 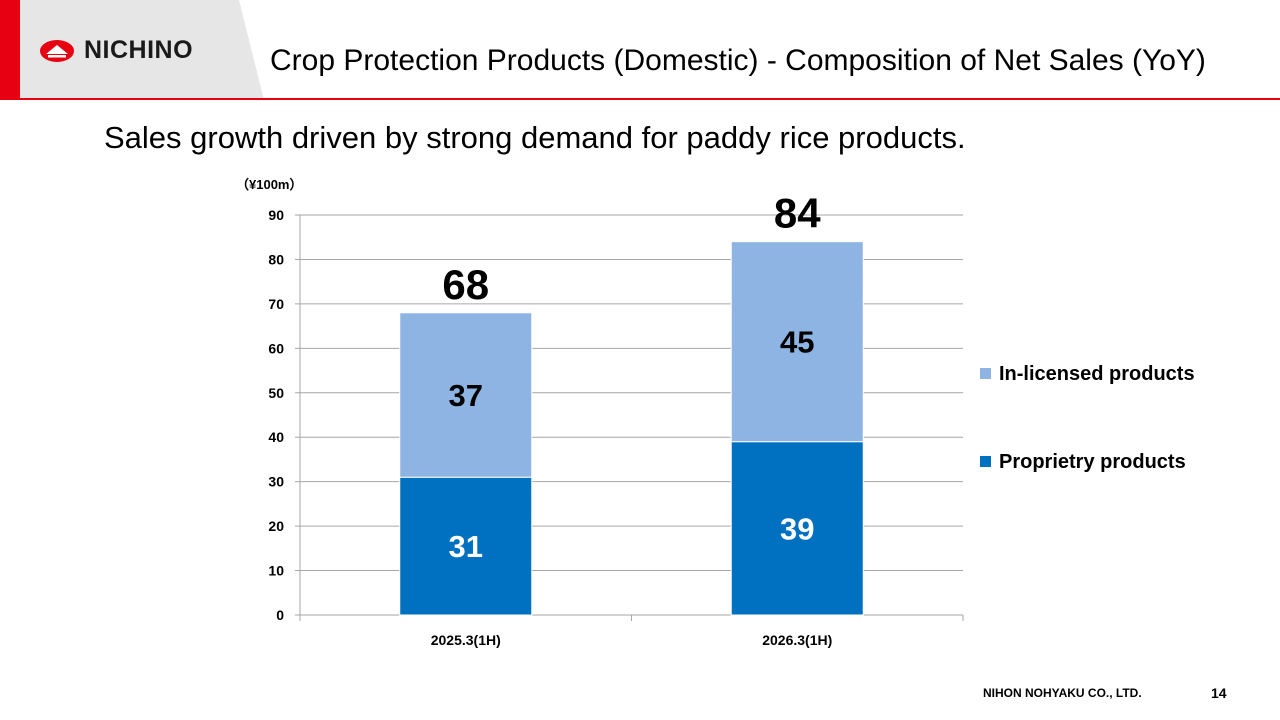 I want to click on bar-proprietary, so click(x=797, y=528).